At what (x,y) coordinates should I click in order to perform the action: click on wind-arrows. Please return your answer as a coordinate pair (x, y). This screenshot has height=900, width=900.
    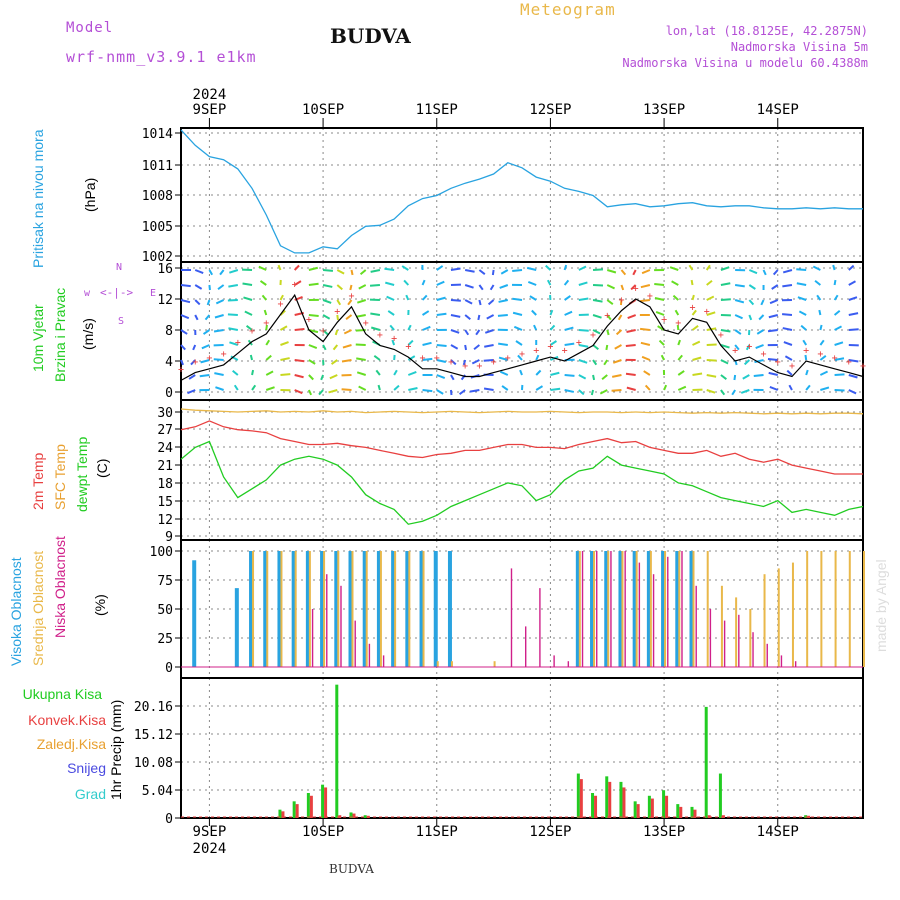
    Looking at the image, I should click on (519, 330).